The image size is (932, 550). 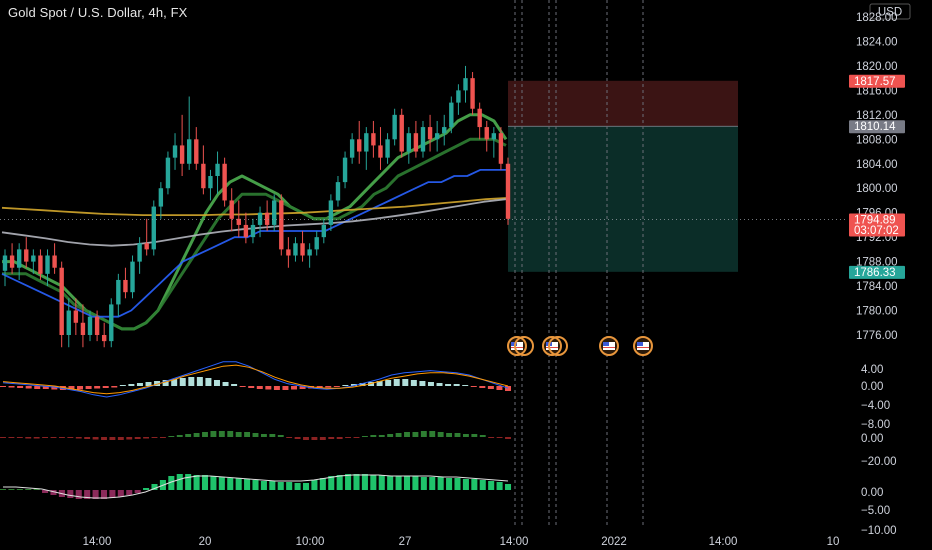 What do you see at coordinates (558, 346) in the screenshot?
I see `event-ring-stacked` at bounding box center [558, 346].